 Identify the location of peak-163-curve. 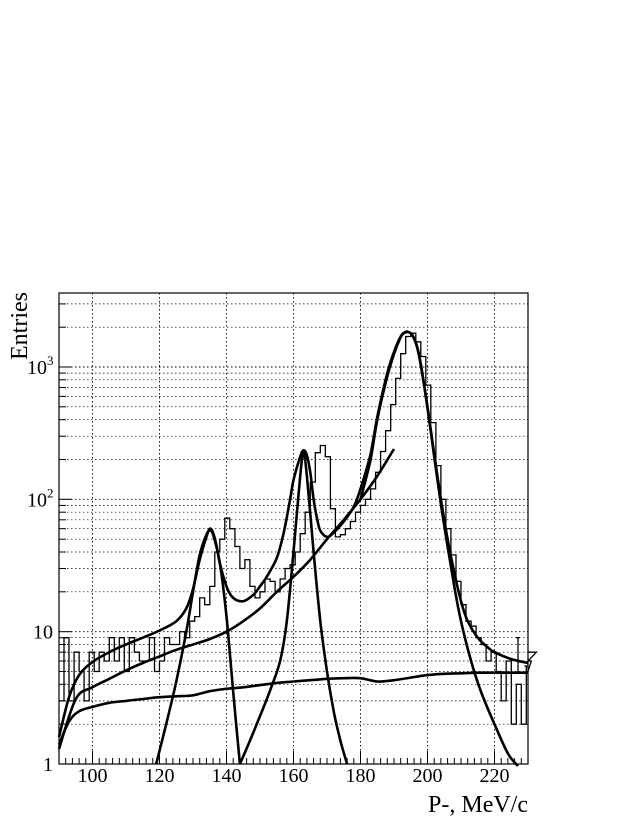
(293, 608).